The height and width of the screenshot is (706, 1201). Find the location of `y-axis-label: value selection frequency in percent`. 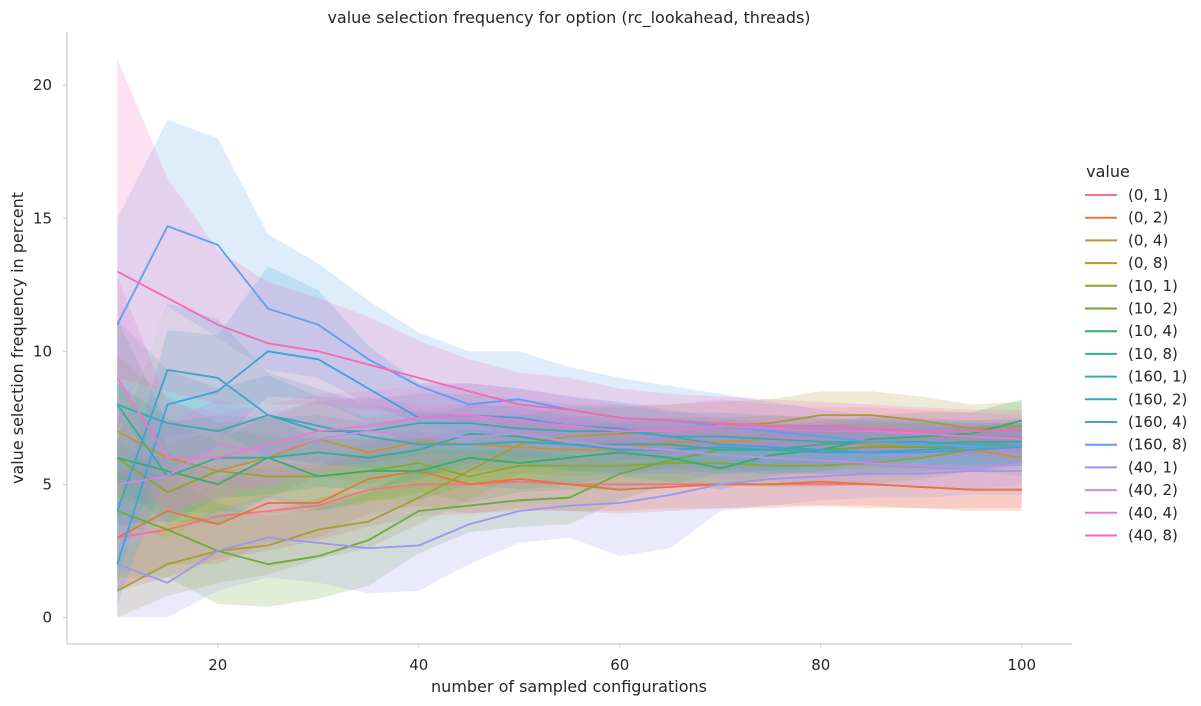

y-axis-label: value selection frequency in percent is located at coordinates (17, 338).